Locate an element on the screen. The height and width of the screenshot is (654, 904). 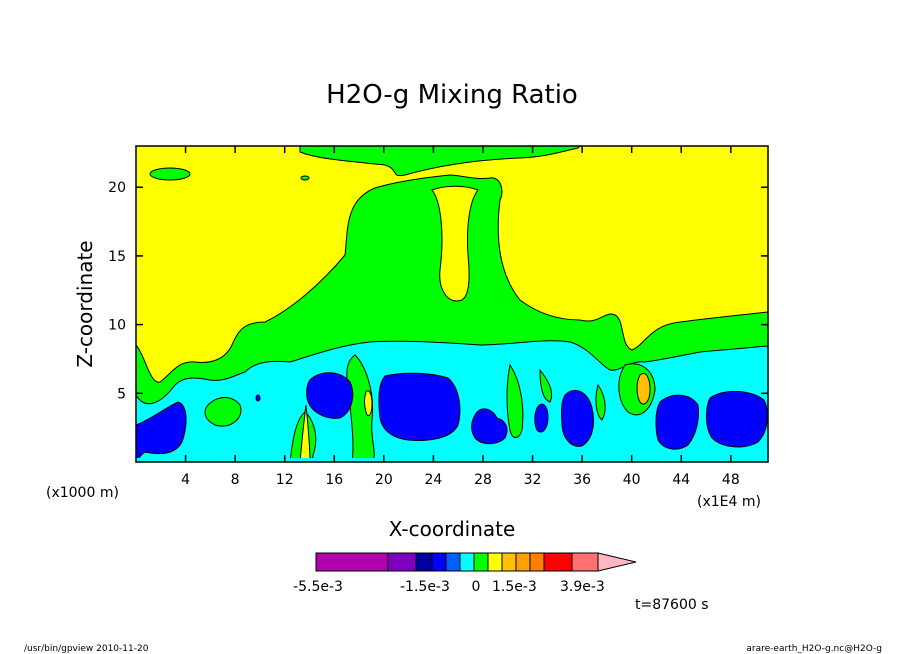
y-tick-label: 5 is located at coordinates (121, 394).